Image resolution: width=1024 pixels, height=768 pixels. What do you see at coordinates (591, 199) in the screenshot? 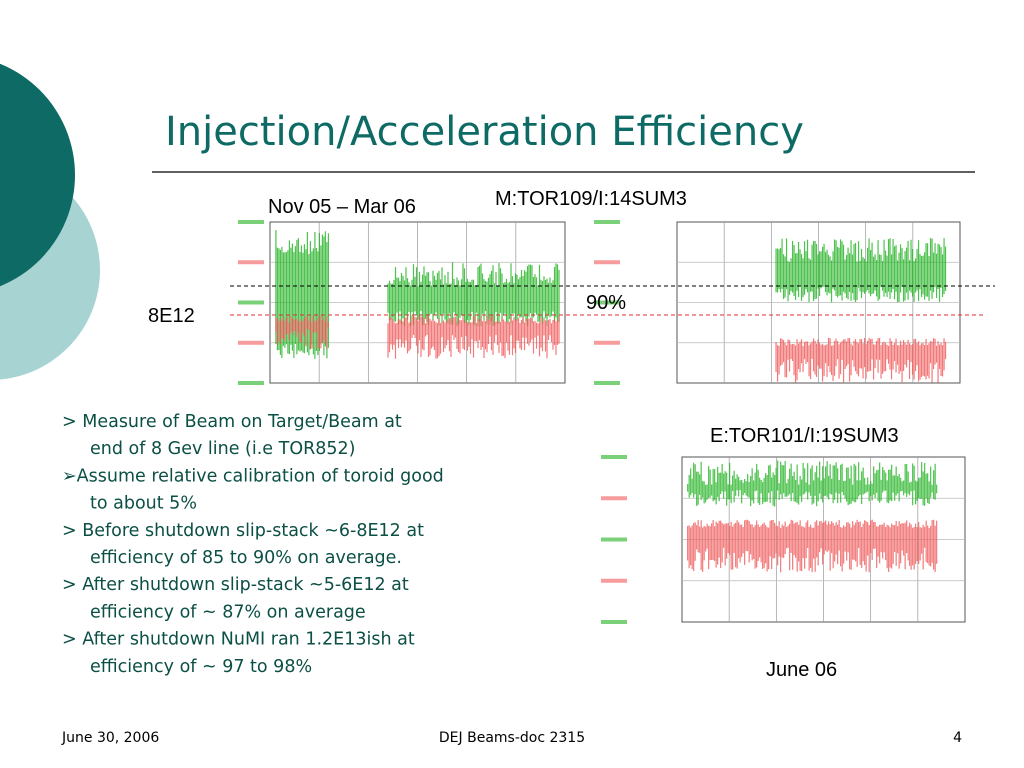
I see `device-label: M:TOR109/I:14SUM3` at bounding box center [591, 199].